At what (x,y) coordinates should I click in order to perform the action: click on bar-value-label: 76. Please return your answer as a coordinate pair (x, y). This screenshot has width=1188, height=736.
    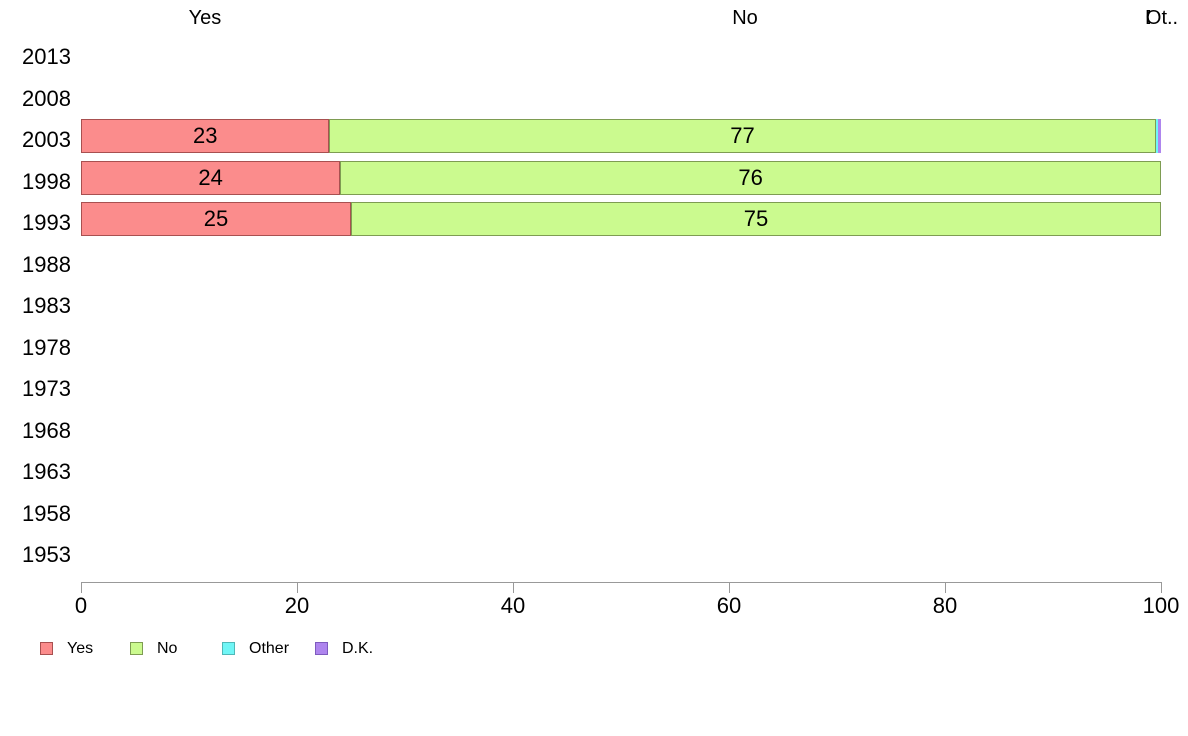
    Looking at the image, I should click on (750, 177).